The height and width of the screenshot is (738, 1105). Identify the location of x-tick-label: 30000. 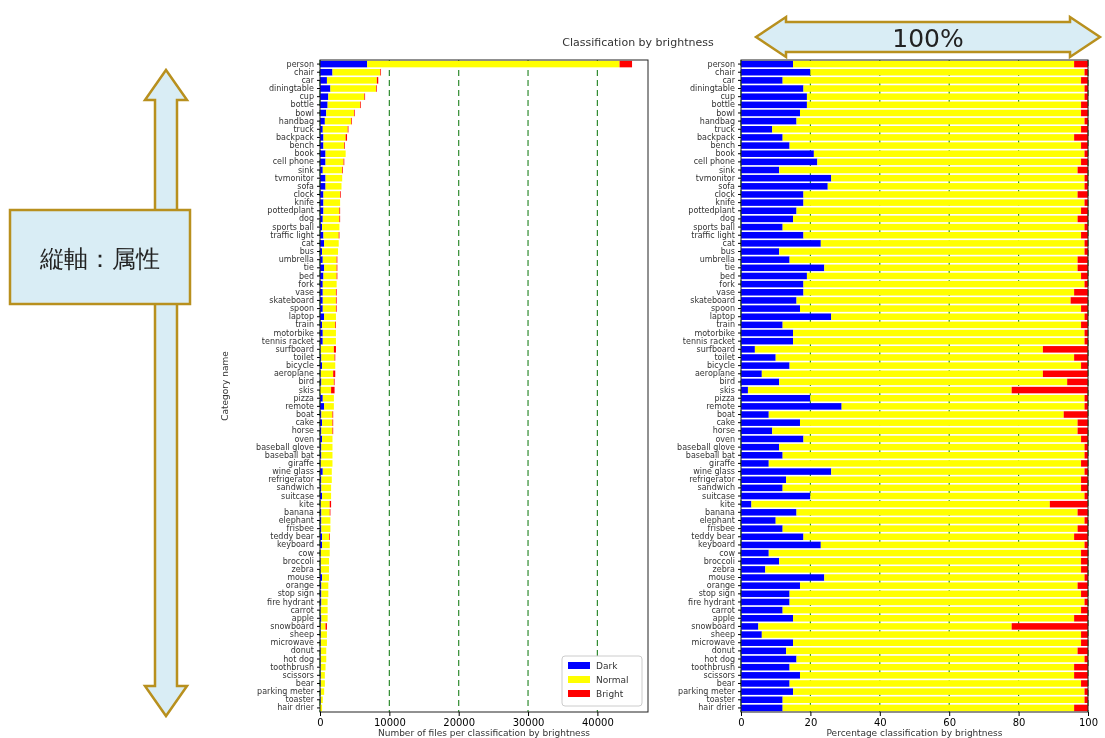
(528, 723).